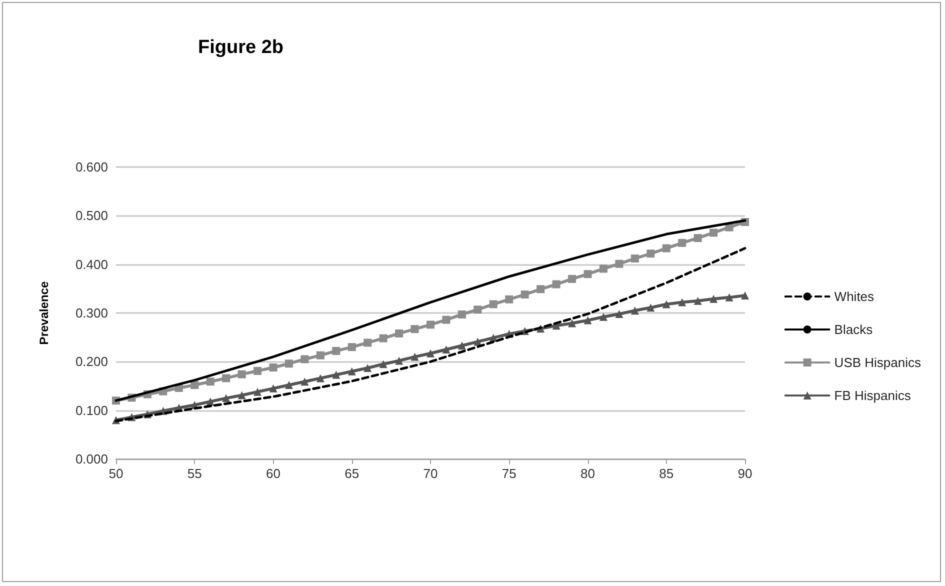  I want to click on y-axis-title: Prevalence, so click(44, 312).